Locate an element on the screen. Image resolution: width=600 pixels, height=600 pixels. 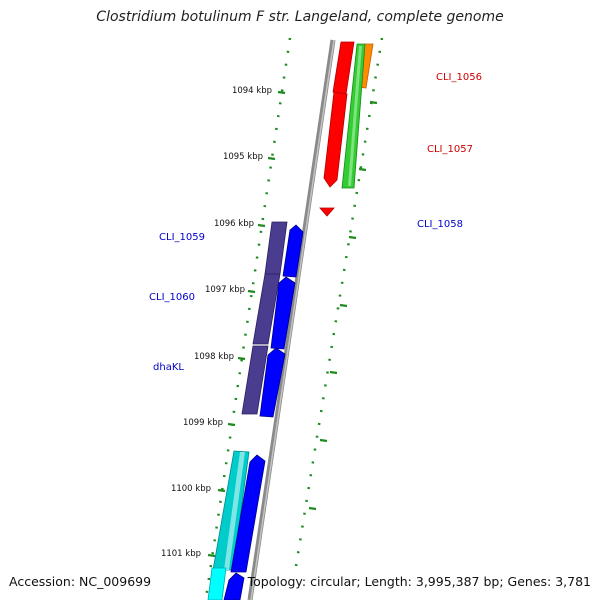
gene-cli-1056-green-highlight is located at coordinates (355, 116).